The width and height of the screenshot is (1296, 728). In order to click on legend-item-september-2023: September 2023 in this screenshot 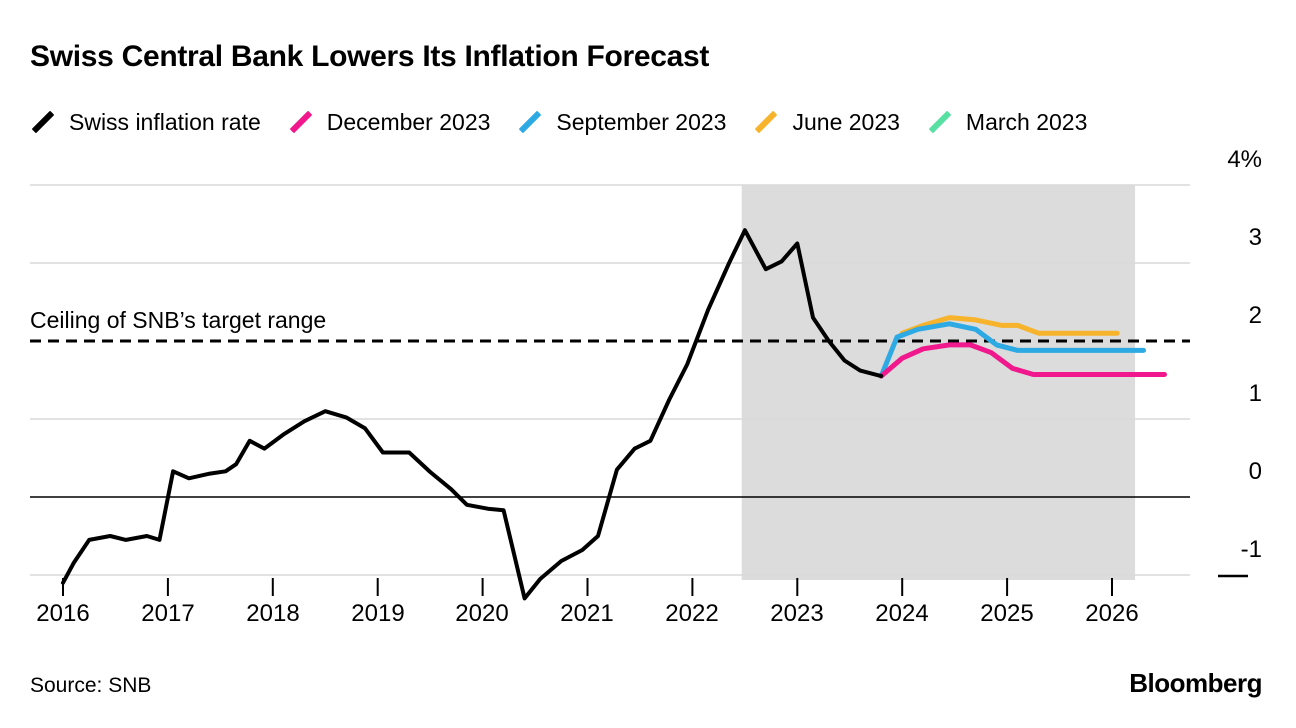, I will do `click(621, 122)`.